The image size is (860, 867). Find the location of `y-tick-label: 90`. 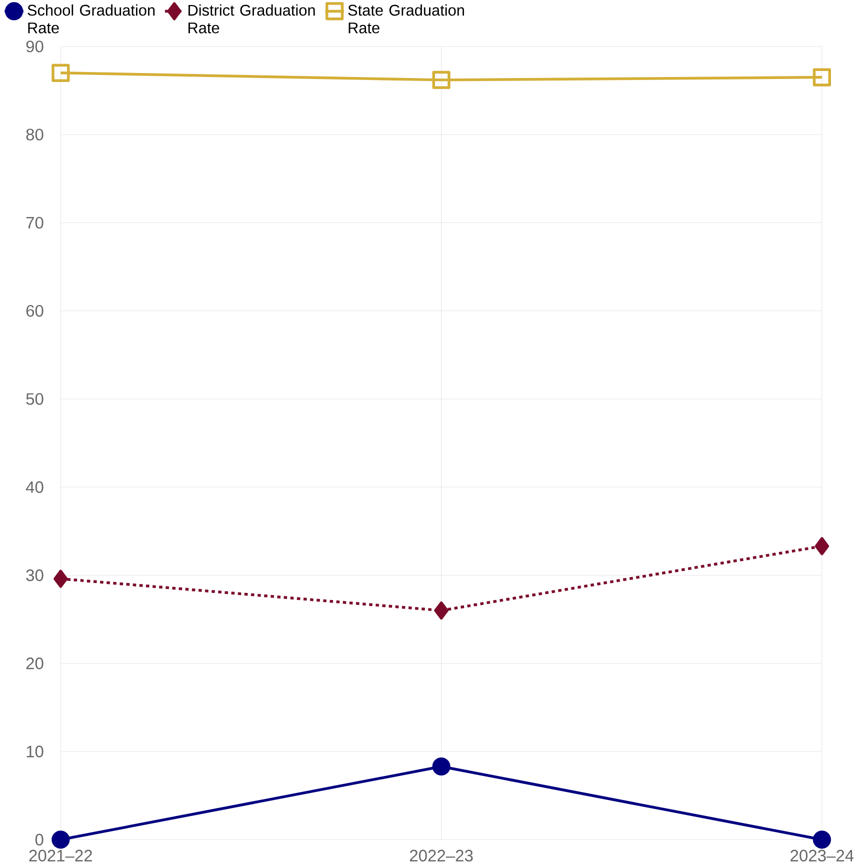

y-tick-label: 90 is located at coordinates (35, 46).